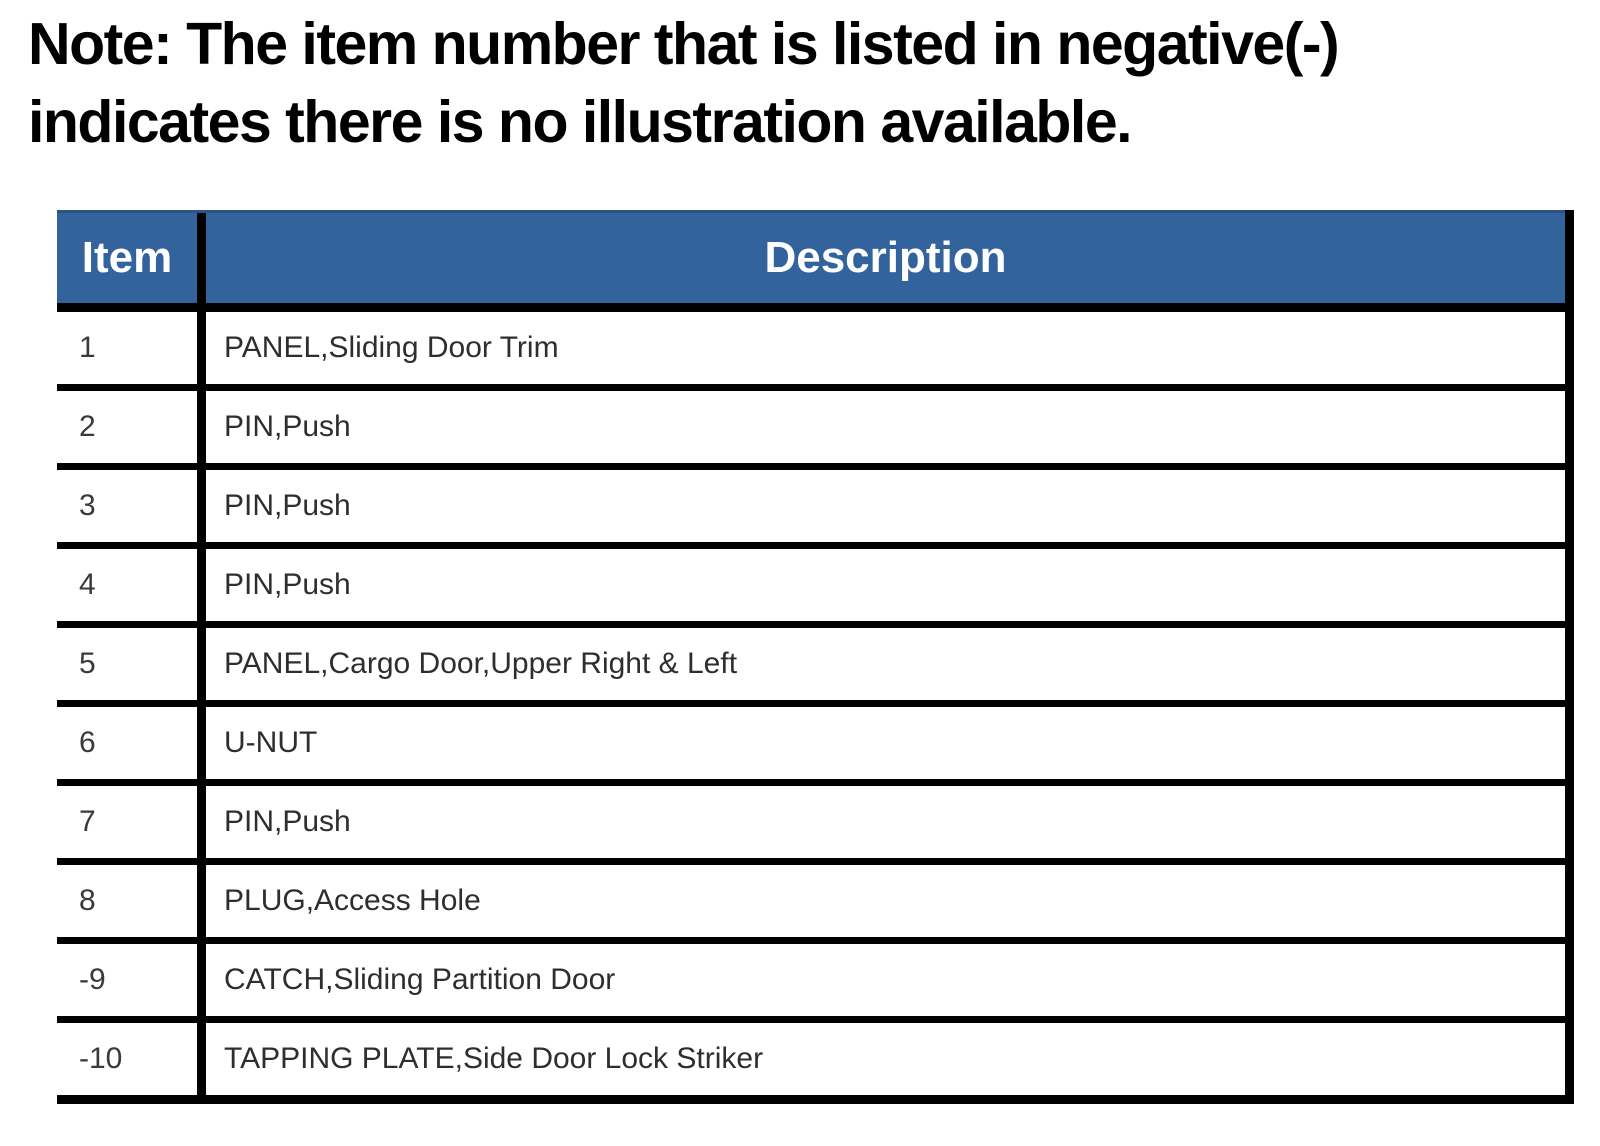  What do you see at coordinates (811, 897) in the screenshot?
I see `table-row: 8 PLUG,Access Hole` at bounding box center [811, 897].